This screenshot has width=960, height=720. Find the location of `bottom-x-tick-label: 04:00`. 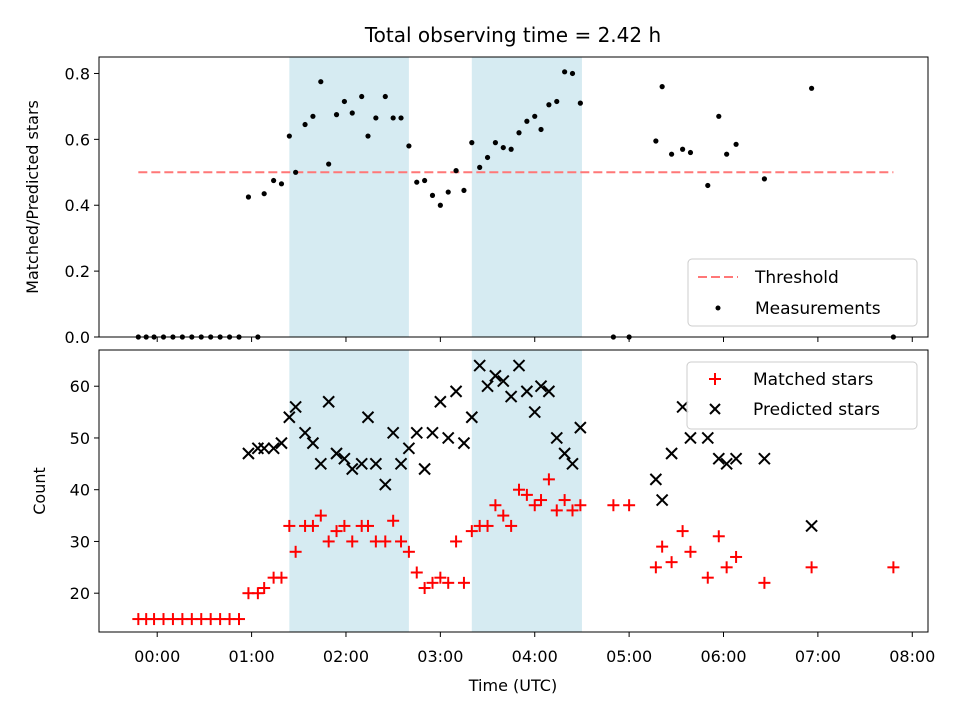

bottom-x-tick-label: 04:00 is located at coordinates (535, 656).